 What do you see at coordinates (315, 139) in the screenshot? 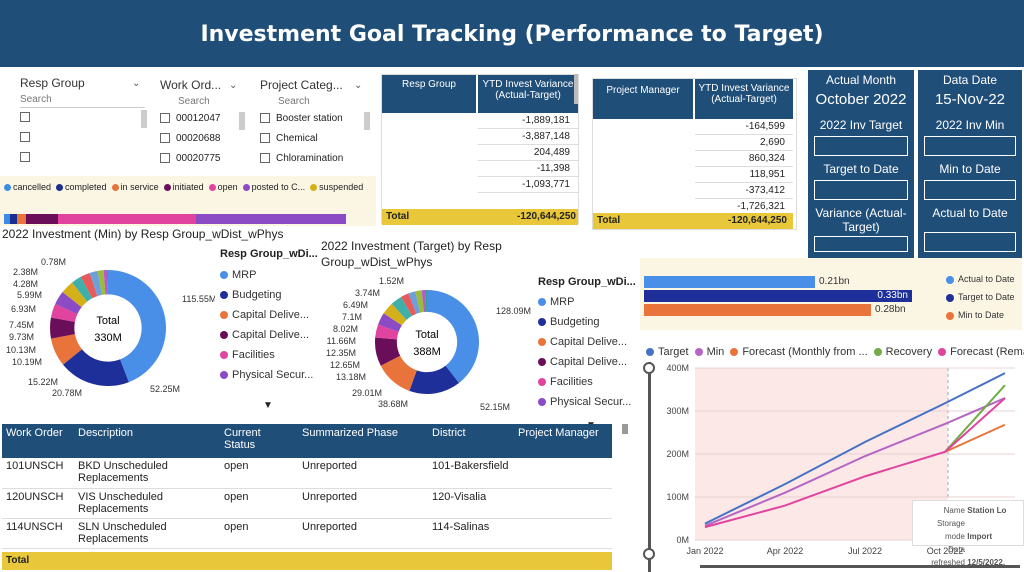
I see `slicer-option: Chemical` at bounding box center [315, 139].